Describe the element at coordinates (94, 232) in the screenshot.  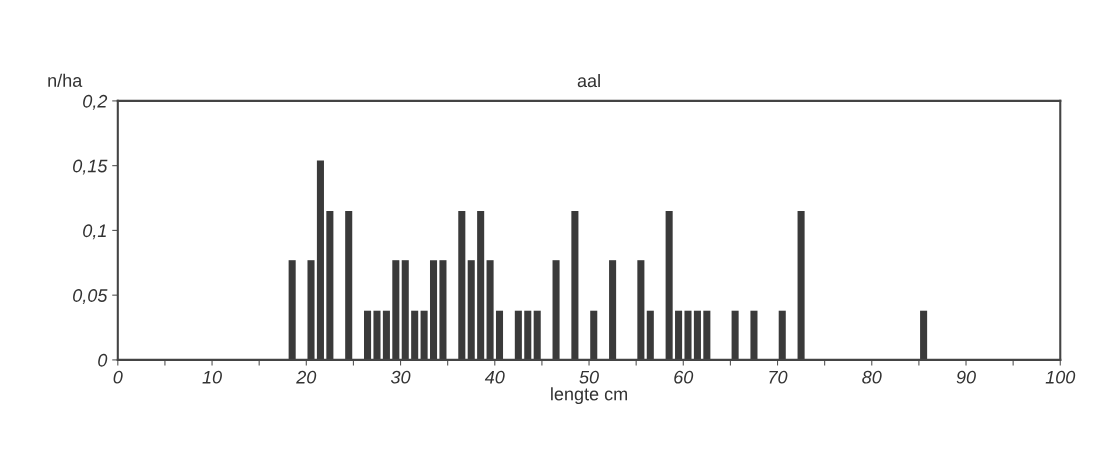
I see `y-tick-label: 0,1` at that location.